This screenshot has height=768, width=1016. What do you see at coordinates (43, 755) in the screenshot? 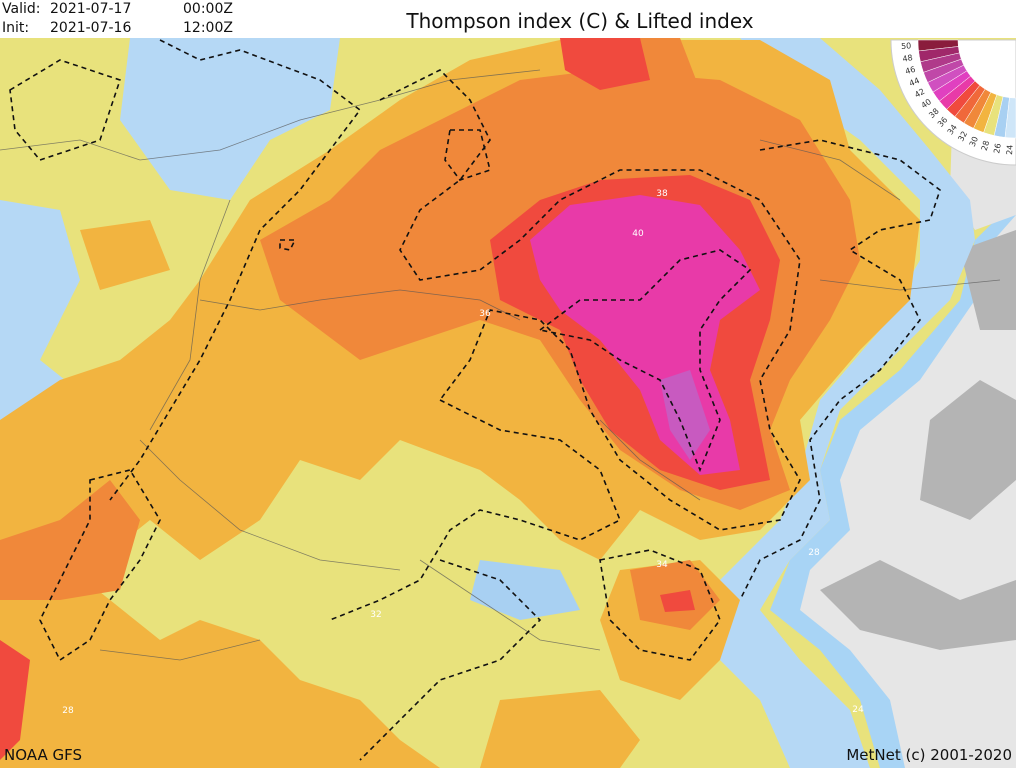
I see `source: NOAA GFS` at bounding box center [43, 755].